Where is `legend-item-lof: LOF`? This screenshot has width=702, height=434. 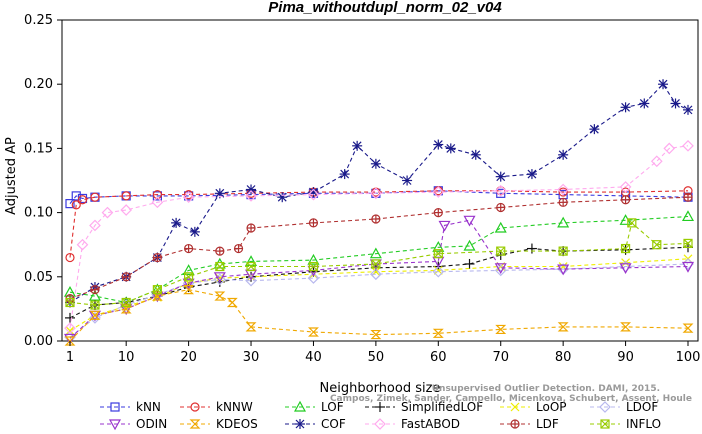 legend-item-lof: LOF is located at coordinates (314, 407).